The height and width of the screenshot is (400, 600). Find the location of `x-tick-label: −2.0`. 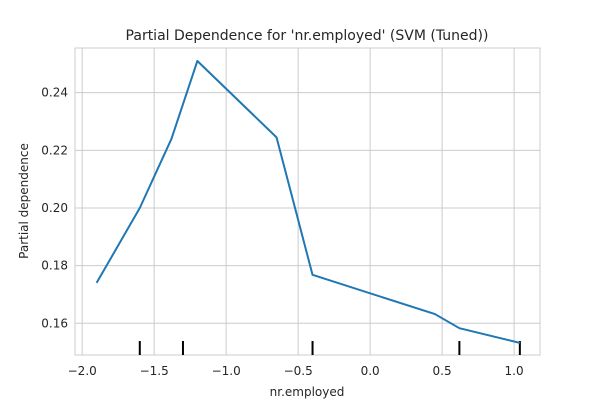

x-tick-label: −2.0 is located at coordinates (82, 371).